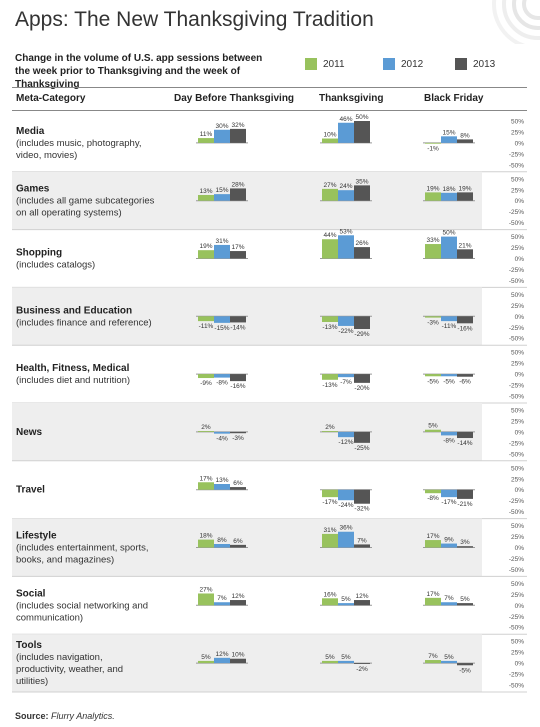 The width and height of the screenshot is (540, 727). I want to click on legend-swatch-2011, so click(311, 64).